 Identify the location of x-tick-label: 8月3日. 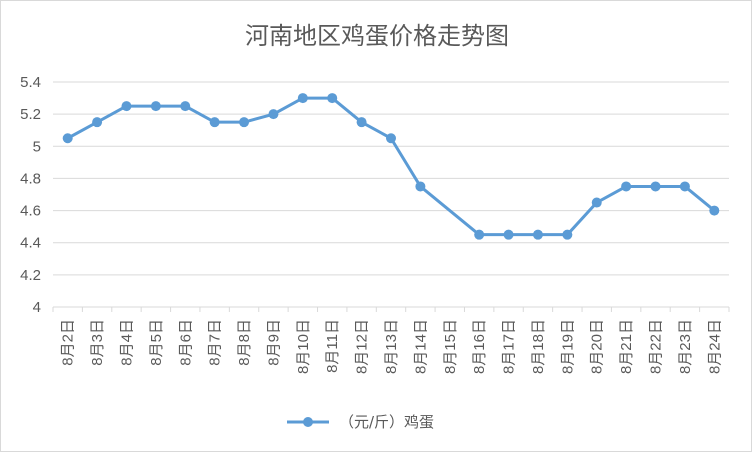
(97, 342).